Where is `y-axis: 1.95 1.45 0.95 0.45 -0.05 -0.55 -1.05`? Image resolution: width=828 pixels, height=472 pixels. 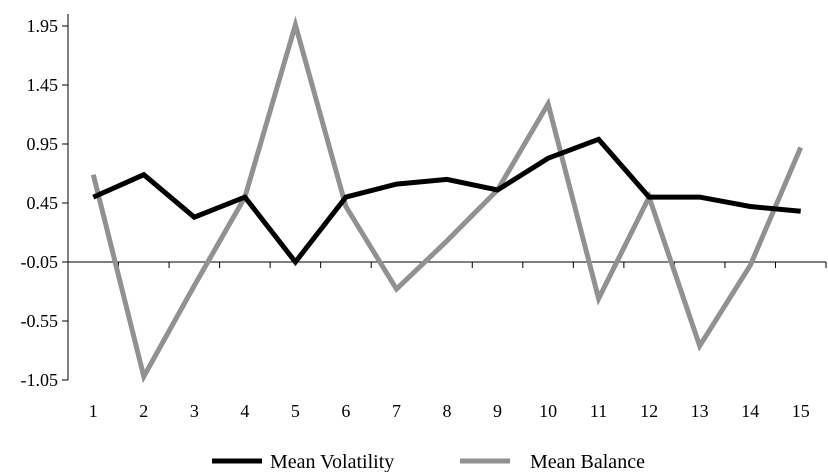 y-axis: 1.95 1.45 0.95 0.45 -0.05 -0.55 -1.05 is located at coordinates (45, 202).